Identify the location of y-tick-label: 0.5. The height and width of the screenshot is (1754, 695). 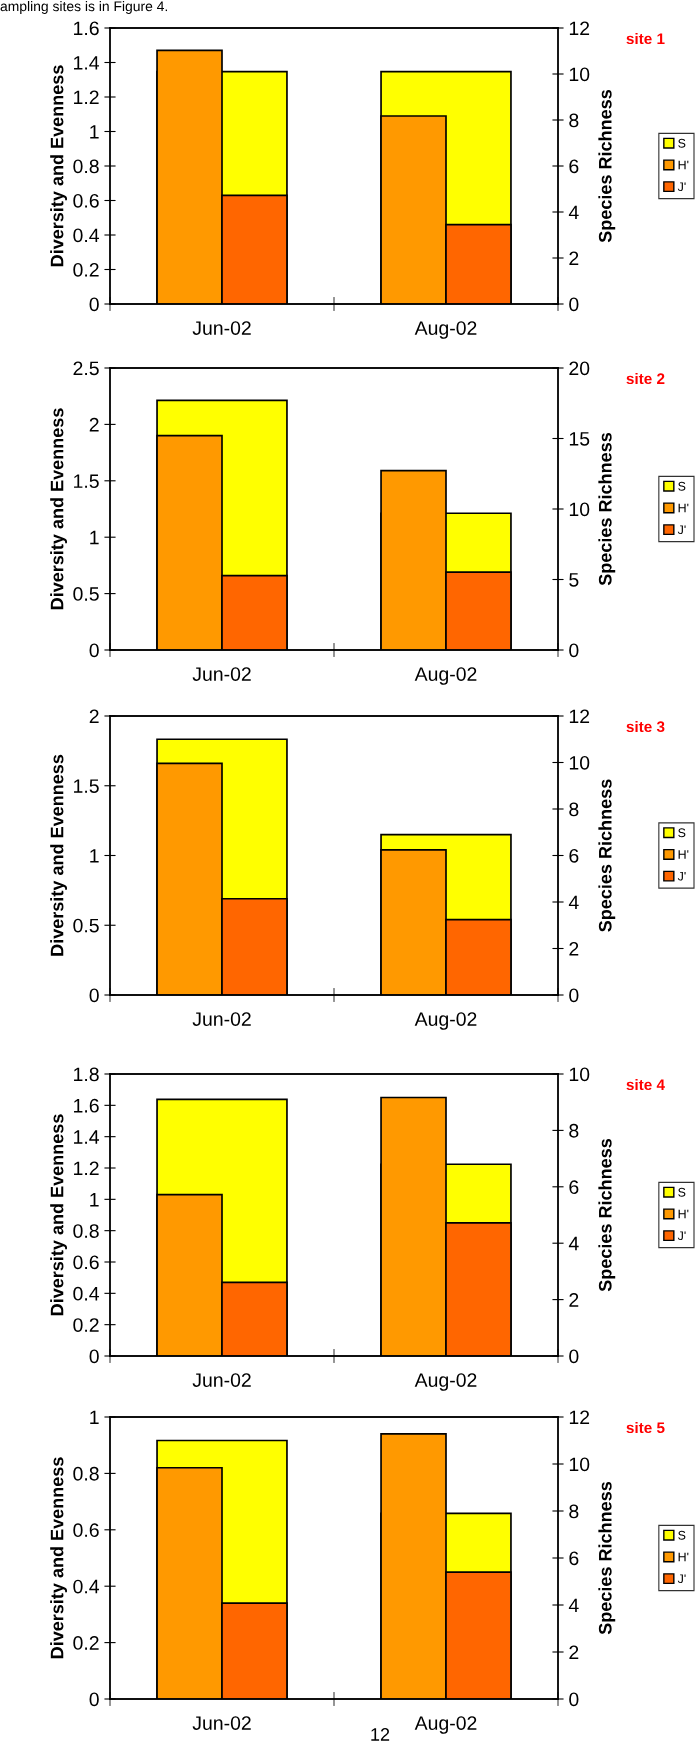
(86, 925).